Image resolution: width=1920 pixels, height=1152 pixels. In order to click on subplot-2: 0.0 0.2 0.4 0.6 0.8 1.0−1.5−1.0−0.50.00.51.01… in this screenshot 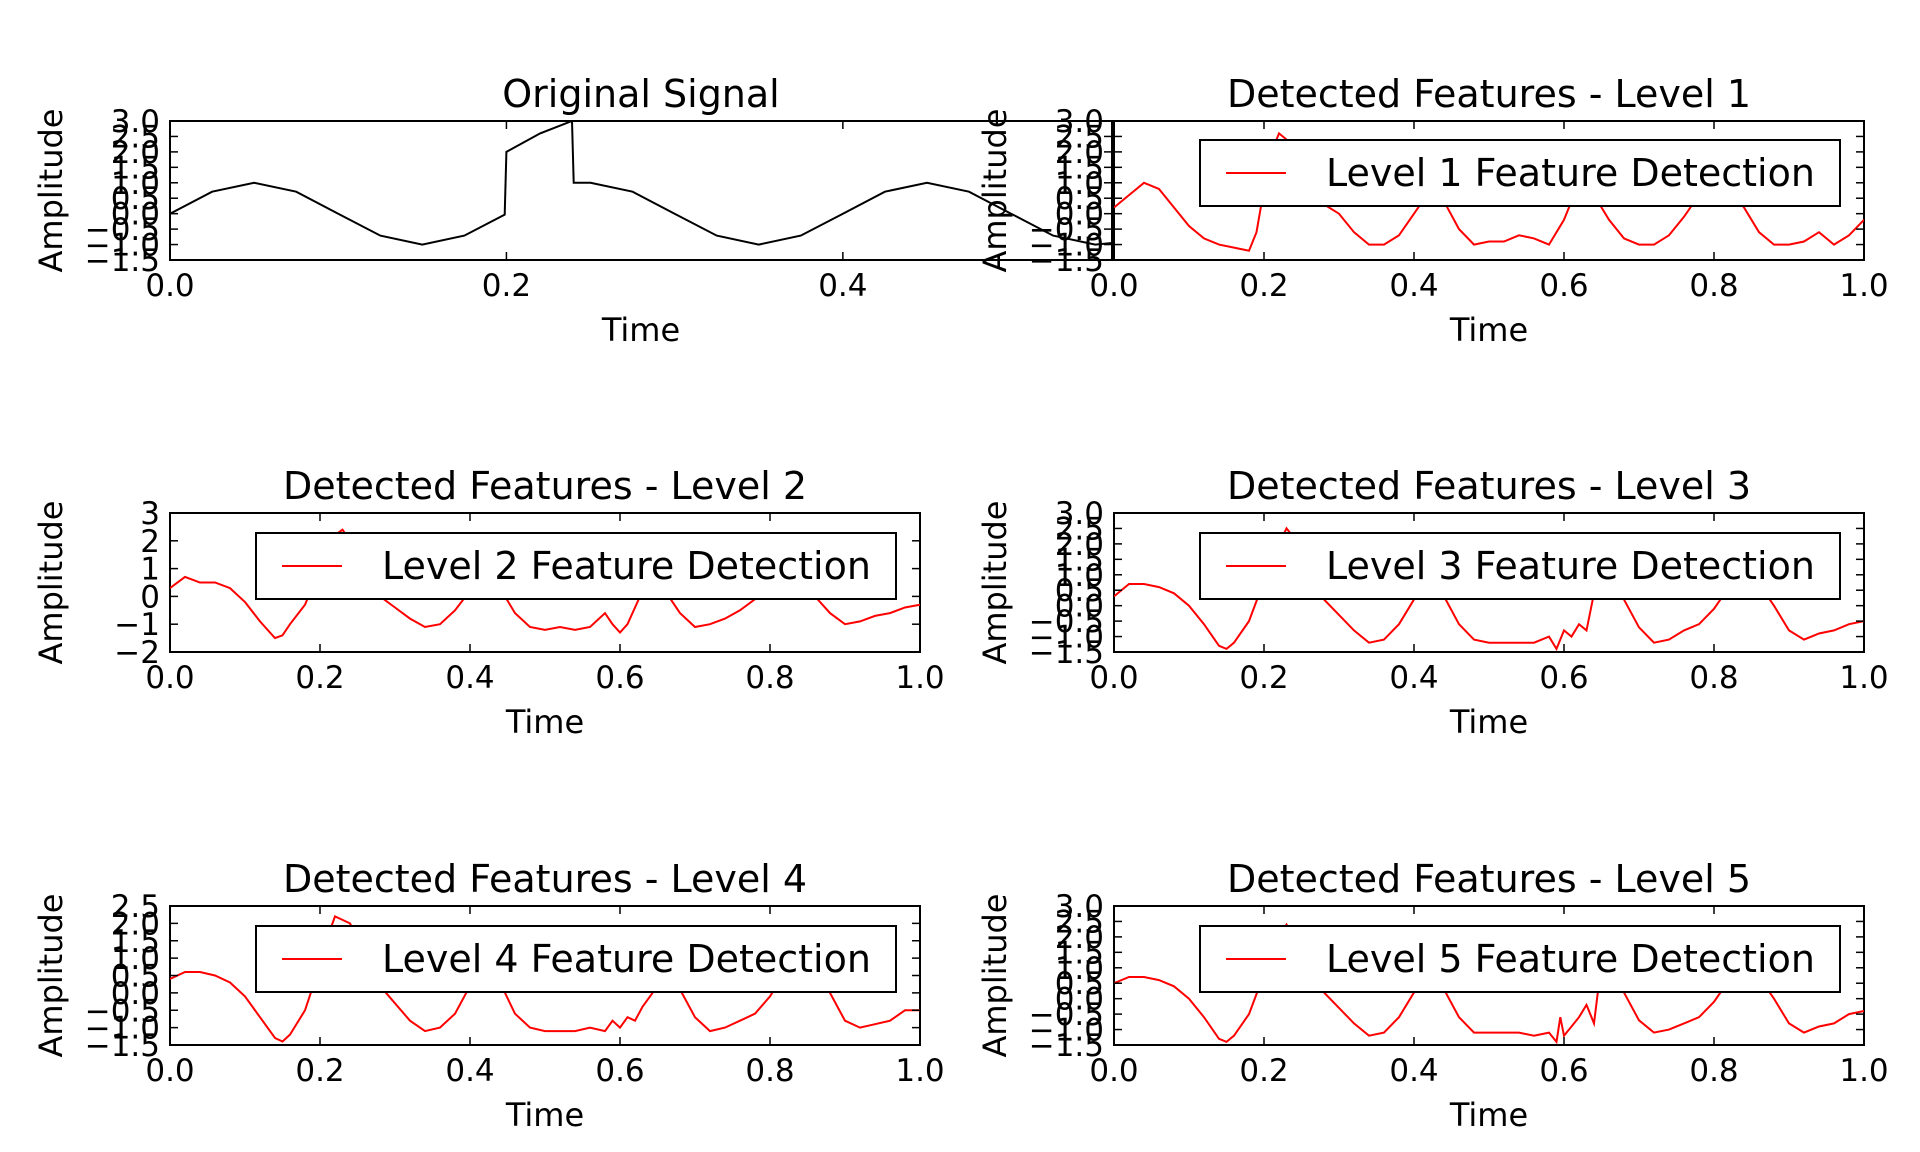, I will do `click(1432, 210)`.